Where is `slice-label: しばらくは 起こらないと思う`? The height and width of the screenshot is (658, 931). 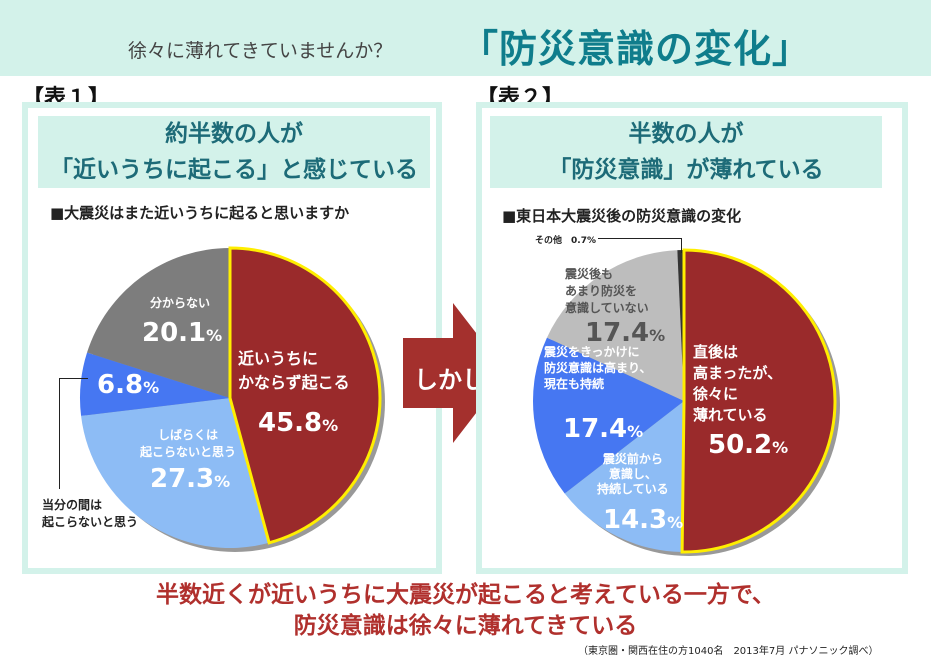
slice-label: しばらくは 起こらないと思う is located at coordinates (188, 443).